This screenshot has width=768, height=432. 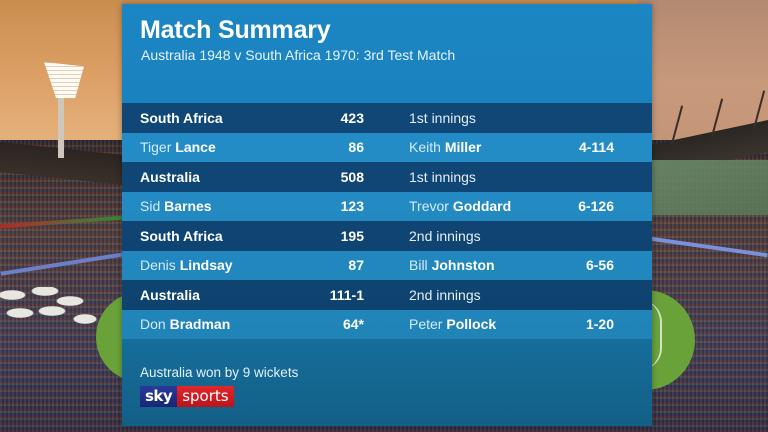 I want to click on batter-first-name: Sid, so click(x=150, y=206).